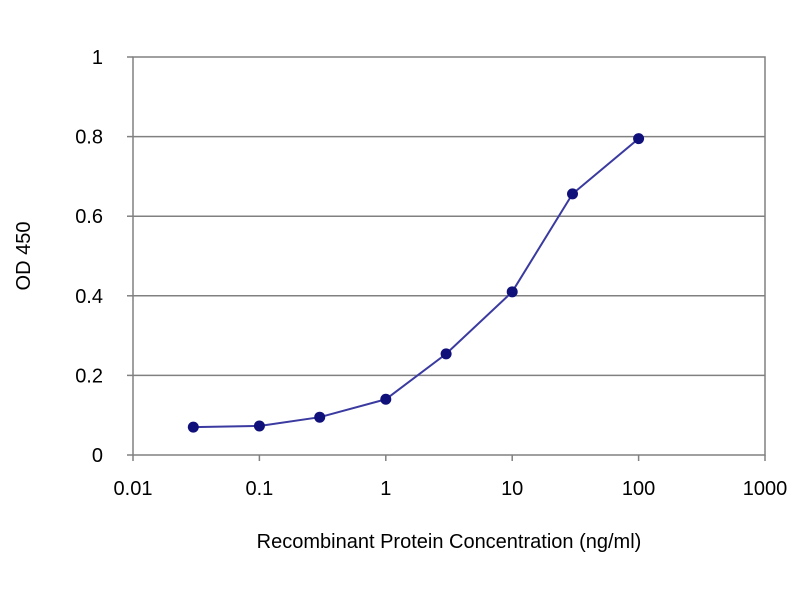  I want to click on x-tick-label: 100, so click(638, 489).